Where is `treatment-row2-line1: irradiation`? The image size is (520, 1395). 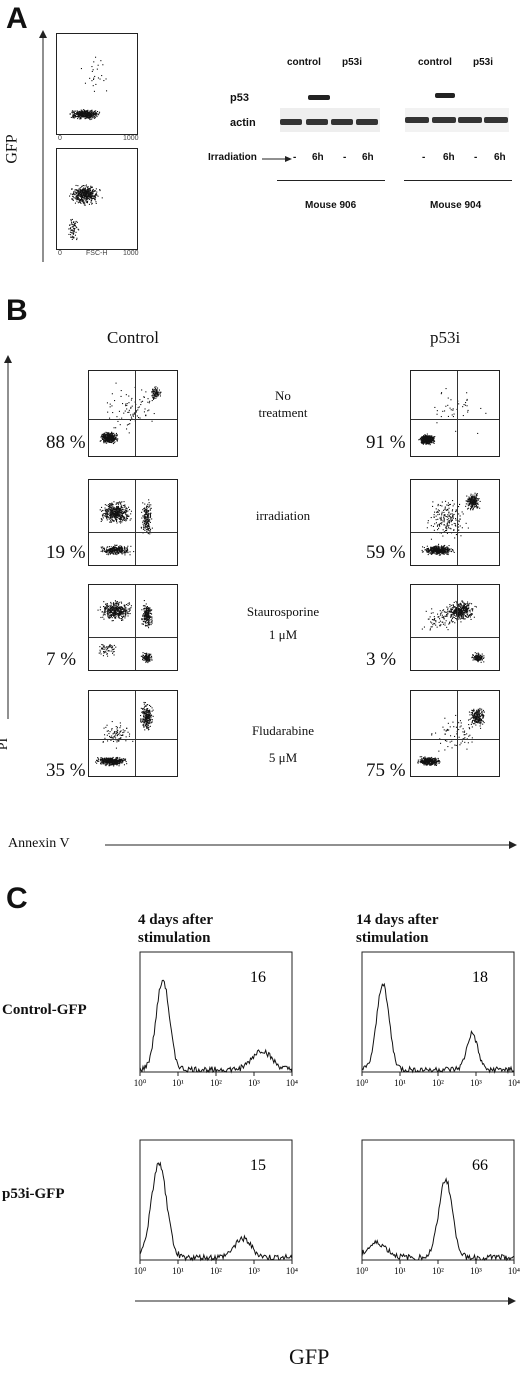
treatment-row2-line1: irradiation is located at coordinates (283, 515).